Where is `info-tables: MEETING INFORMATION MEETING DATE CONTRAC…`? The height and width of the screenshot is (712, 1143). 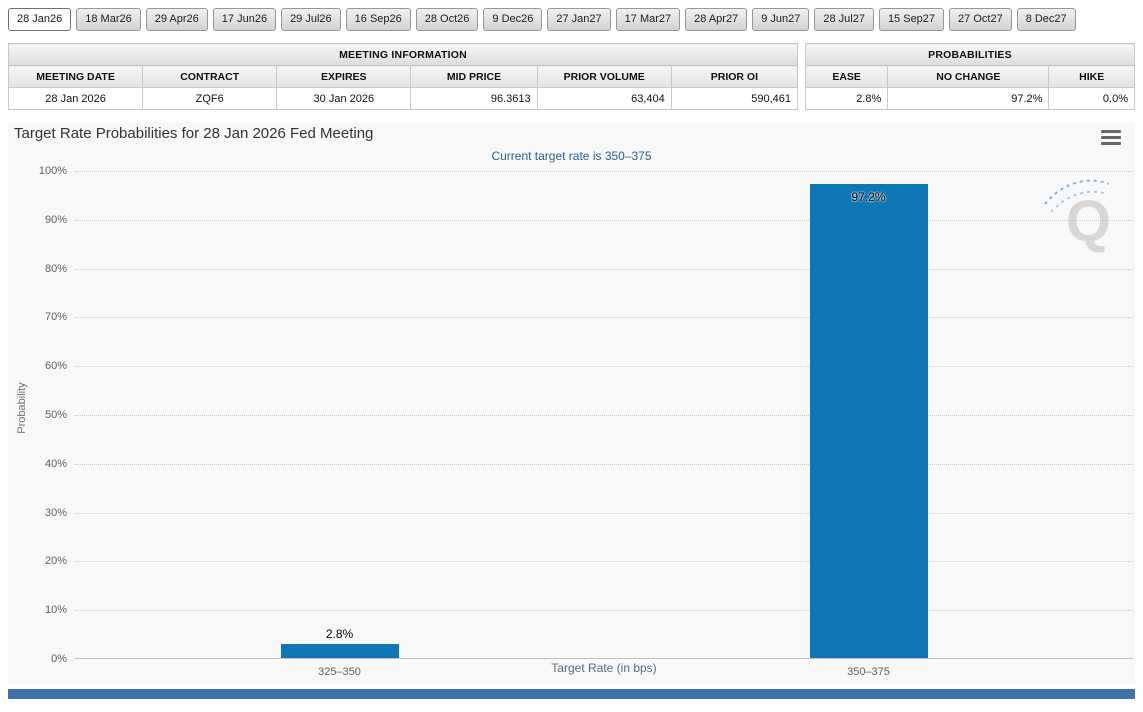
info-tables: MEETING INFORMATION MEETING DATE CONTRAC… is located at coordinates (571, 73).